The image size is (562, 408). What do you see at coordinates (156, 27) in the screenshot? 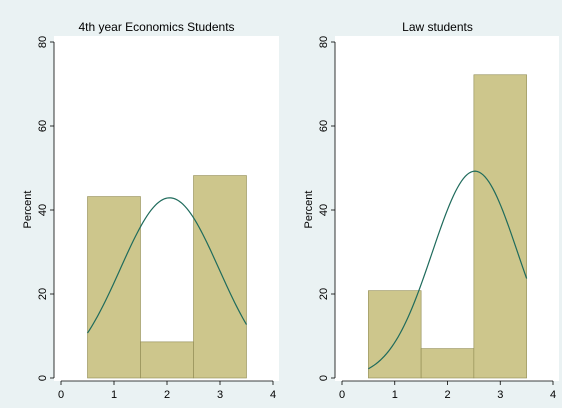
I see `chart-title: 4th year Economics Students` at bounding box center [156, 27].